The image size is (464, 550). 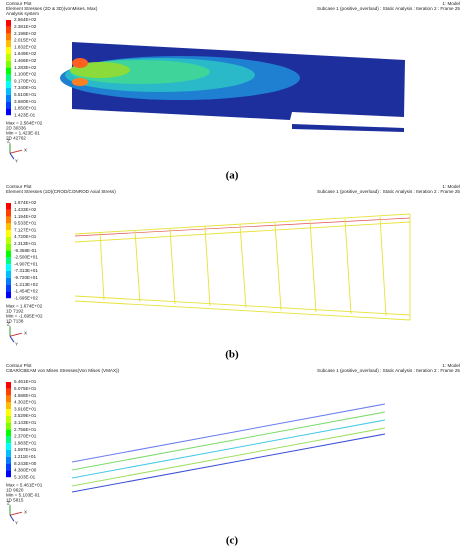 I want to click on legend-label: 1.674E+02, so click(x=25, y=202).